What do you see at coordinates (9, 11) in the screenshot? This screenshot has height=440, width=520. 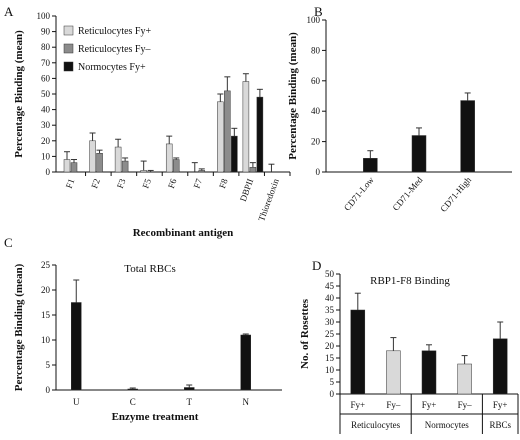 I see `panel-a-label: A` at bounding box center [9, 11].